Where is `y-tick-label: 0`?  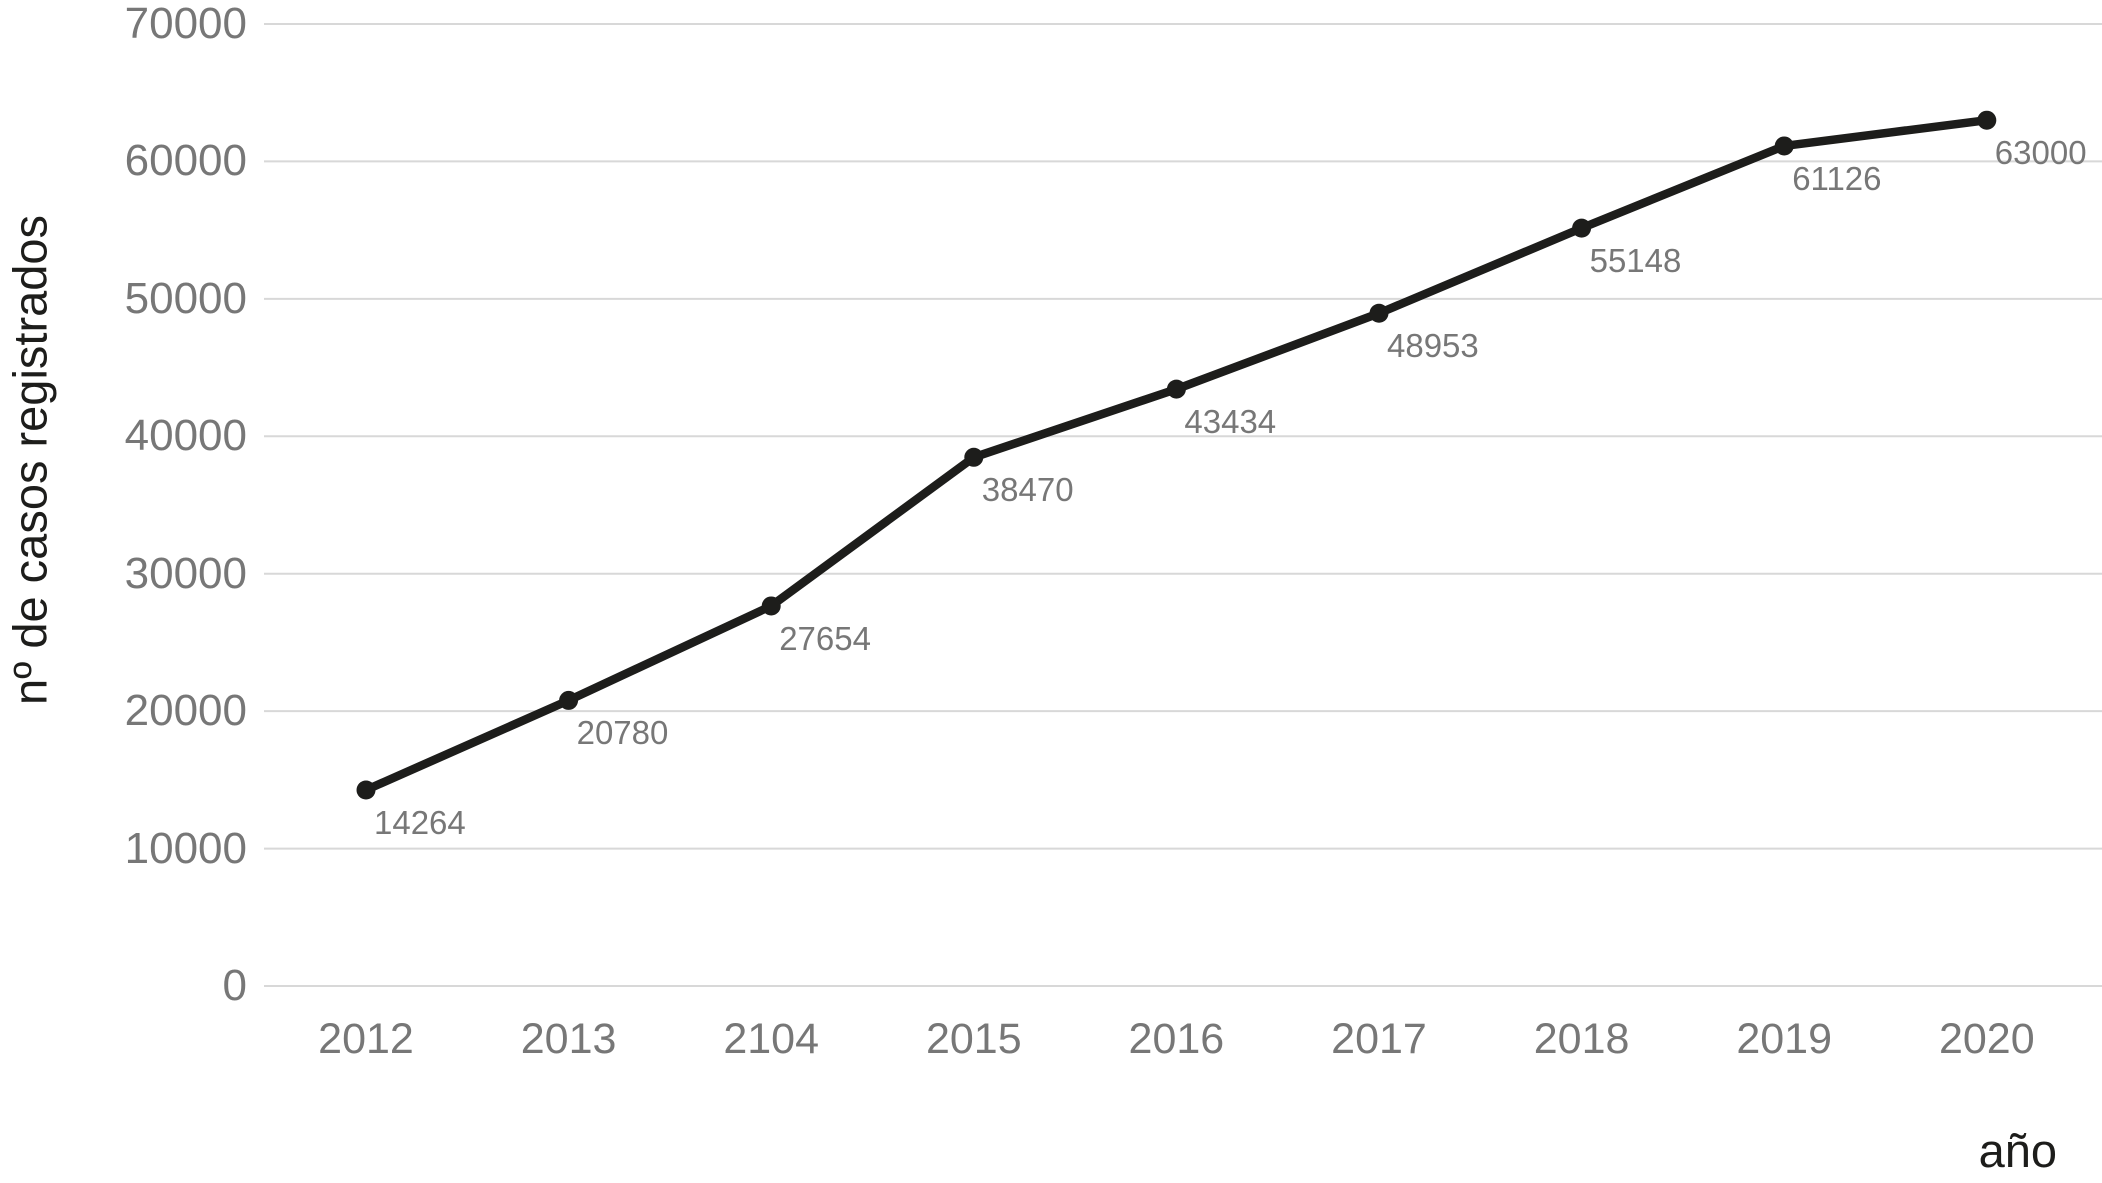
y-tick-label: 0 is located at coordinates (234, 985).